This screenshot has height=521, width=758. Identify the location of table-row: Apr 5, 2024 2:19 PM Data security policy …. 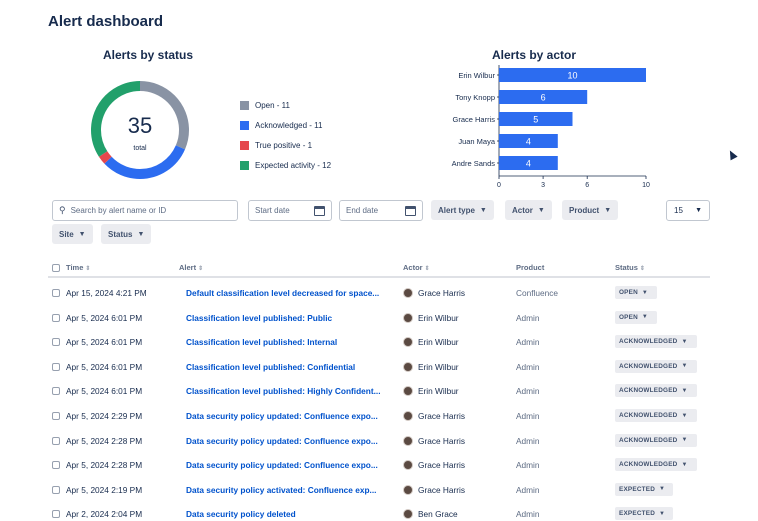
(379, 490).